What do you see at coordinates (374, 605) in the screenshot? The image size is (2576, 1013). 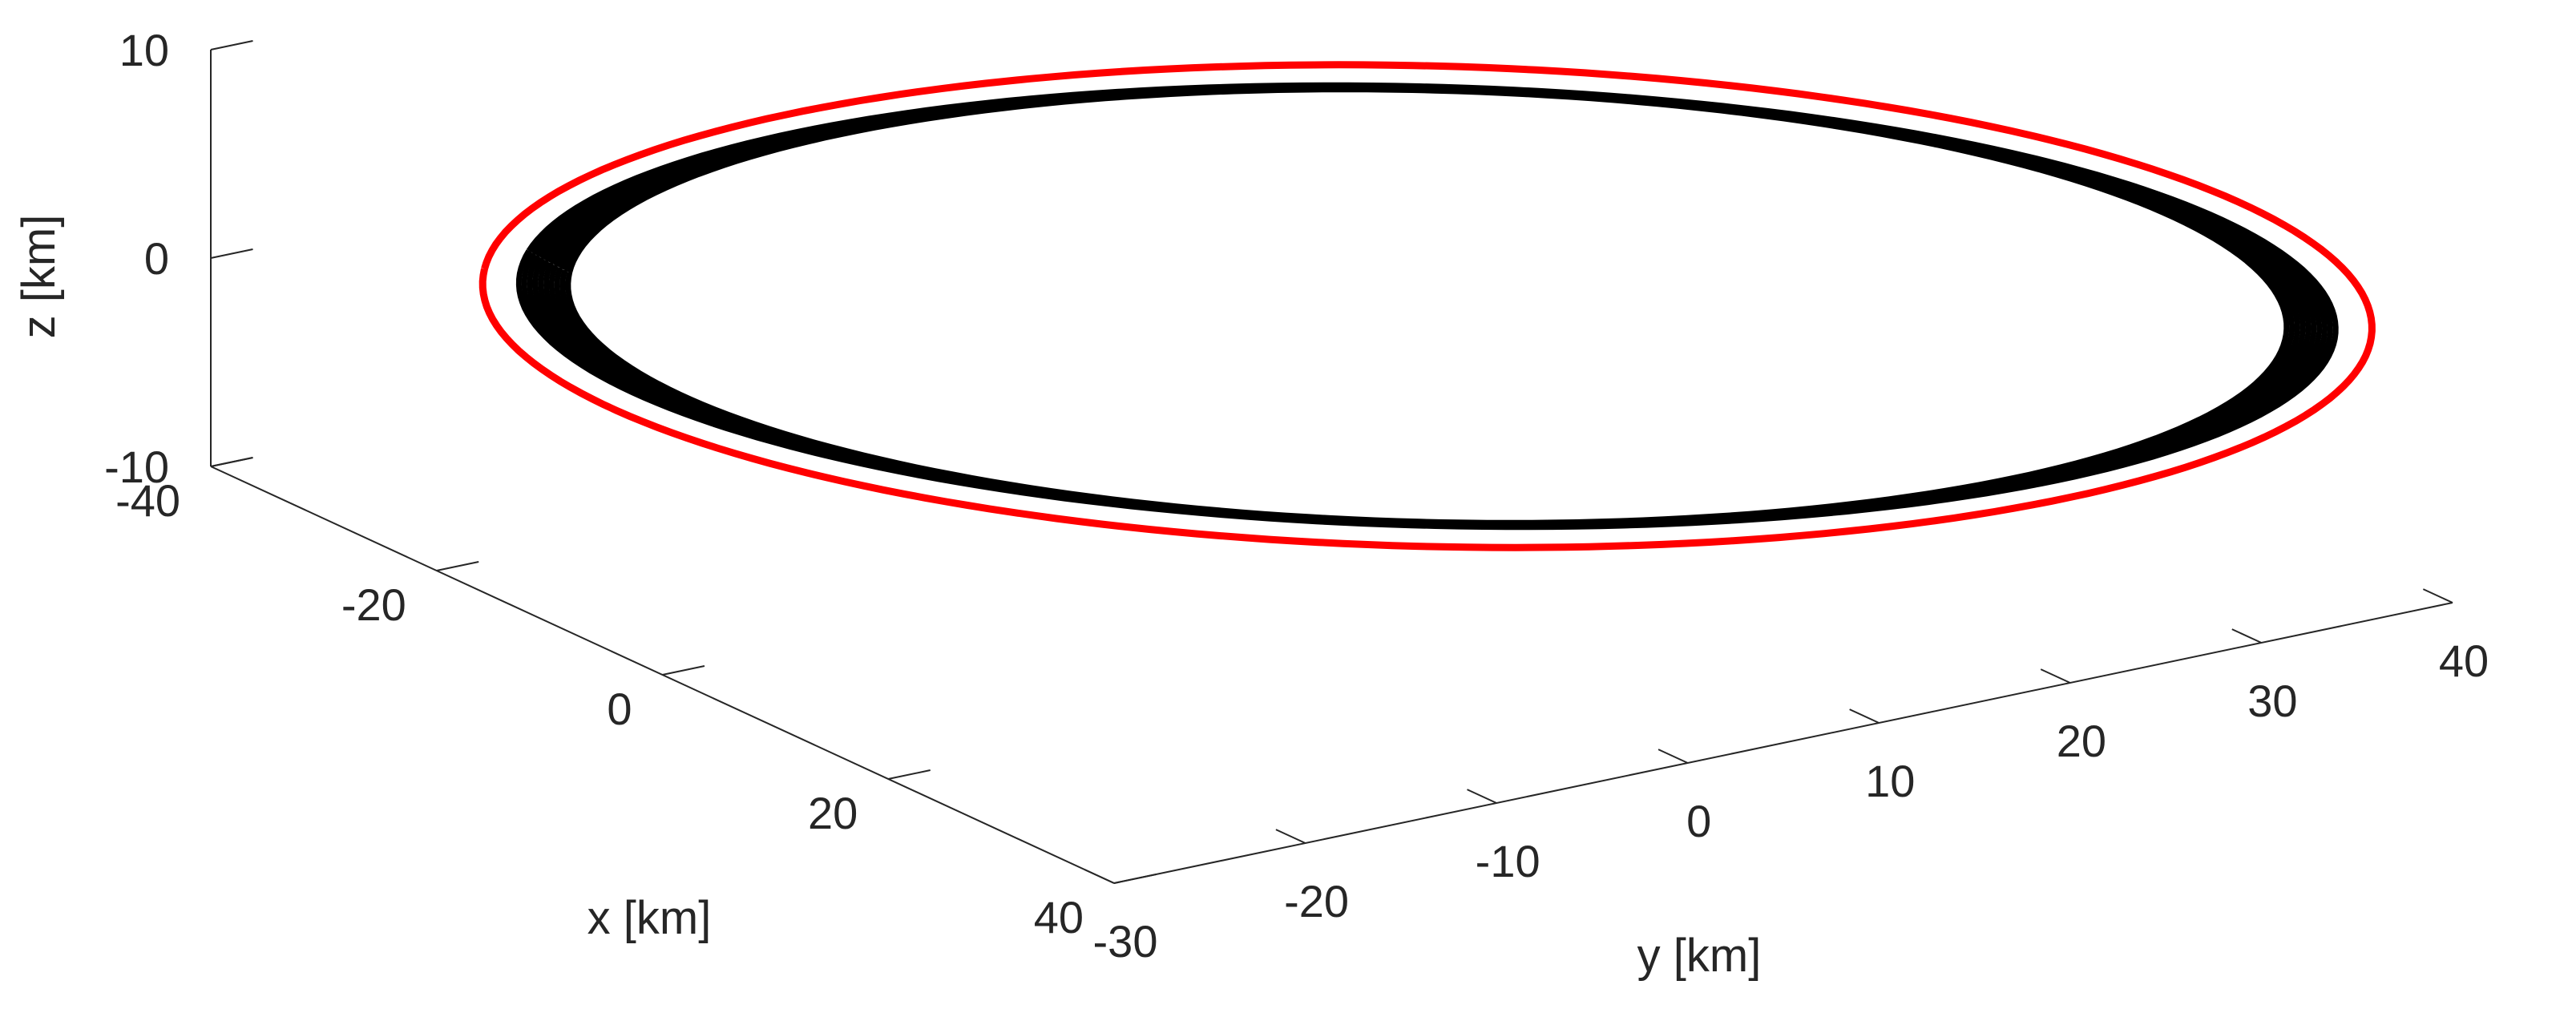 I see `x-tick-label: -20` at bounding box center [374, 605].